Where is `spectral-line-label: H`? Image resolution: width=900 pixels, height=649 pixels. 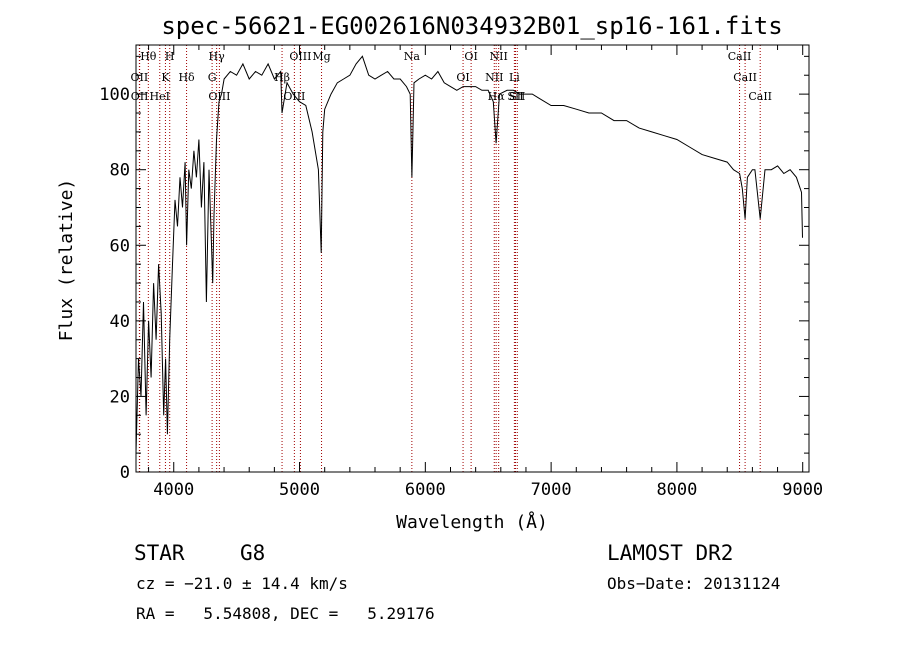 spectral-line-label: H is located at coordinates (170, 56).